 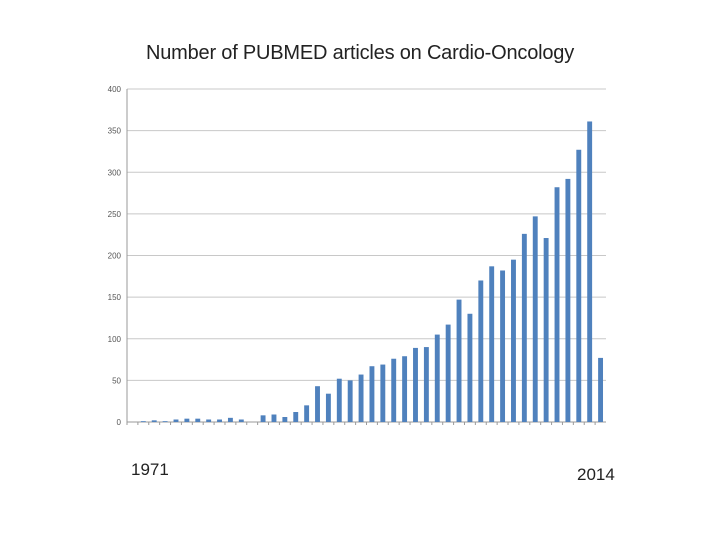 What do you see at coordinates (361, 423) in the screenshot?
I see `x-axis` at bounding box center [361, 423].